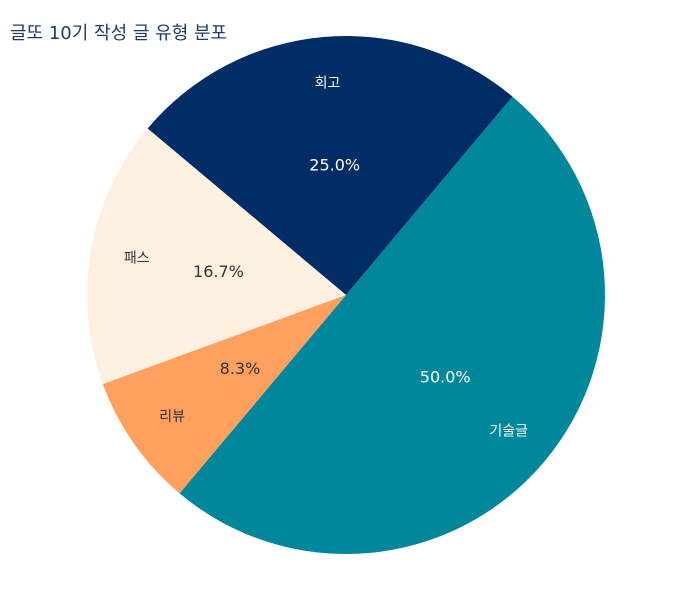 Image resolution: width=691 pixels, height=590 pixels. I want to click on slice-label: 회고, so click(328, 83).